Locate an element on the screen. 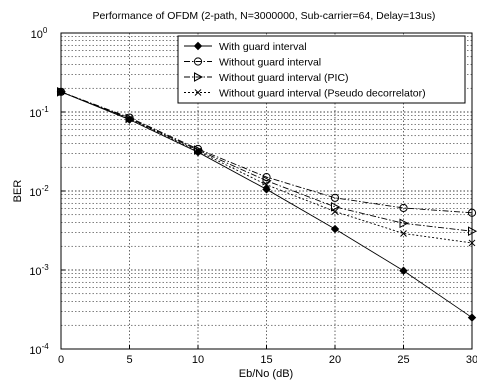 Image resolution: width=477 pixels, height=385 pixels. x-tick-label: 0 is located at coordinates (61, 360).